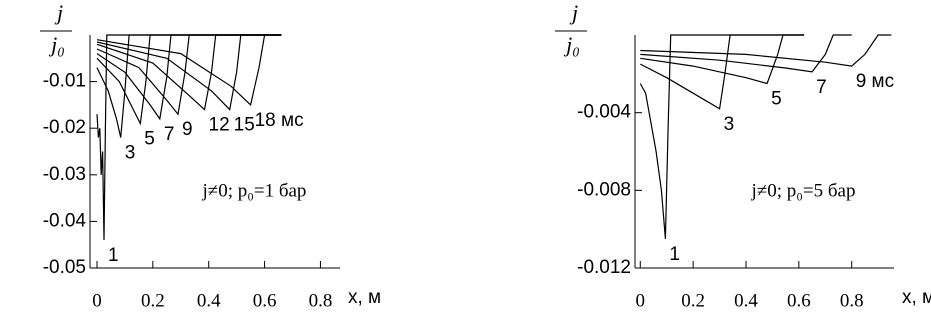  What do you see at coordinates (803, 190) in the screenshot?
I see `annotation: j≠0; p₀=5 бар` at bounding box center [803, 190].